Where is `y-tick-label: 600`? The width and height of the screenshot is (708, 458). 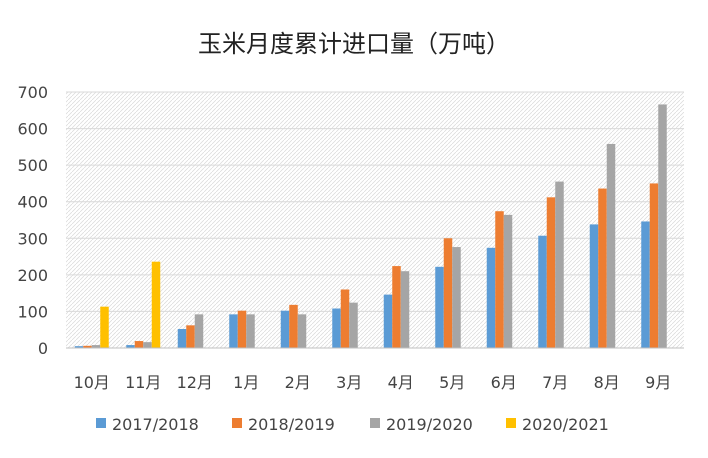
y-tick-label: 600 is located at coordinates (32, 129).